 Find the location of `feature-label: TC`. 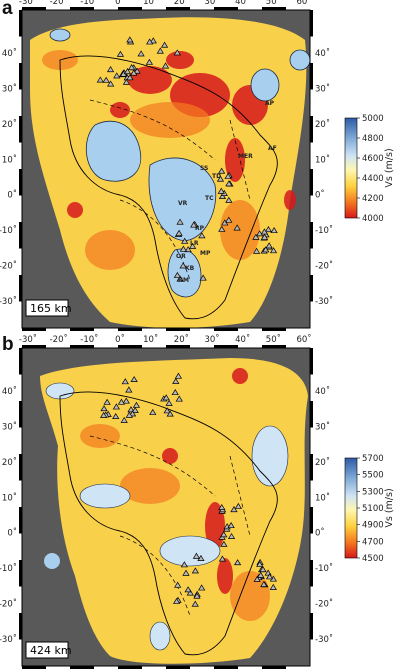

feature-label: TC is located at coordinates (209, 198).